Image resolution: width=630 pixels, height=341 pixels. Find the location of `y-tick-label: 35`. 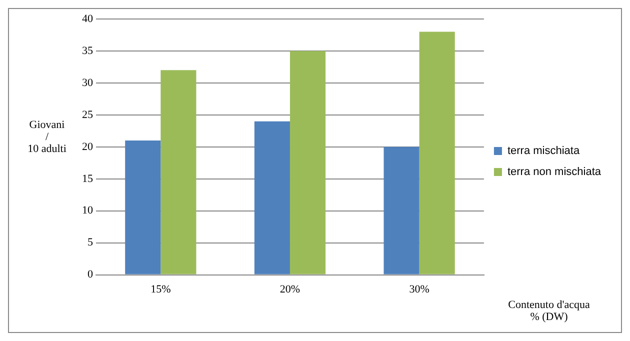

y-tick-label: 35 is located at coordinates (88, 50).